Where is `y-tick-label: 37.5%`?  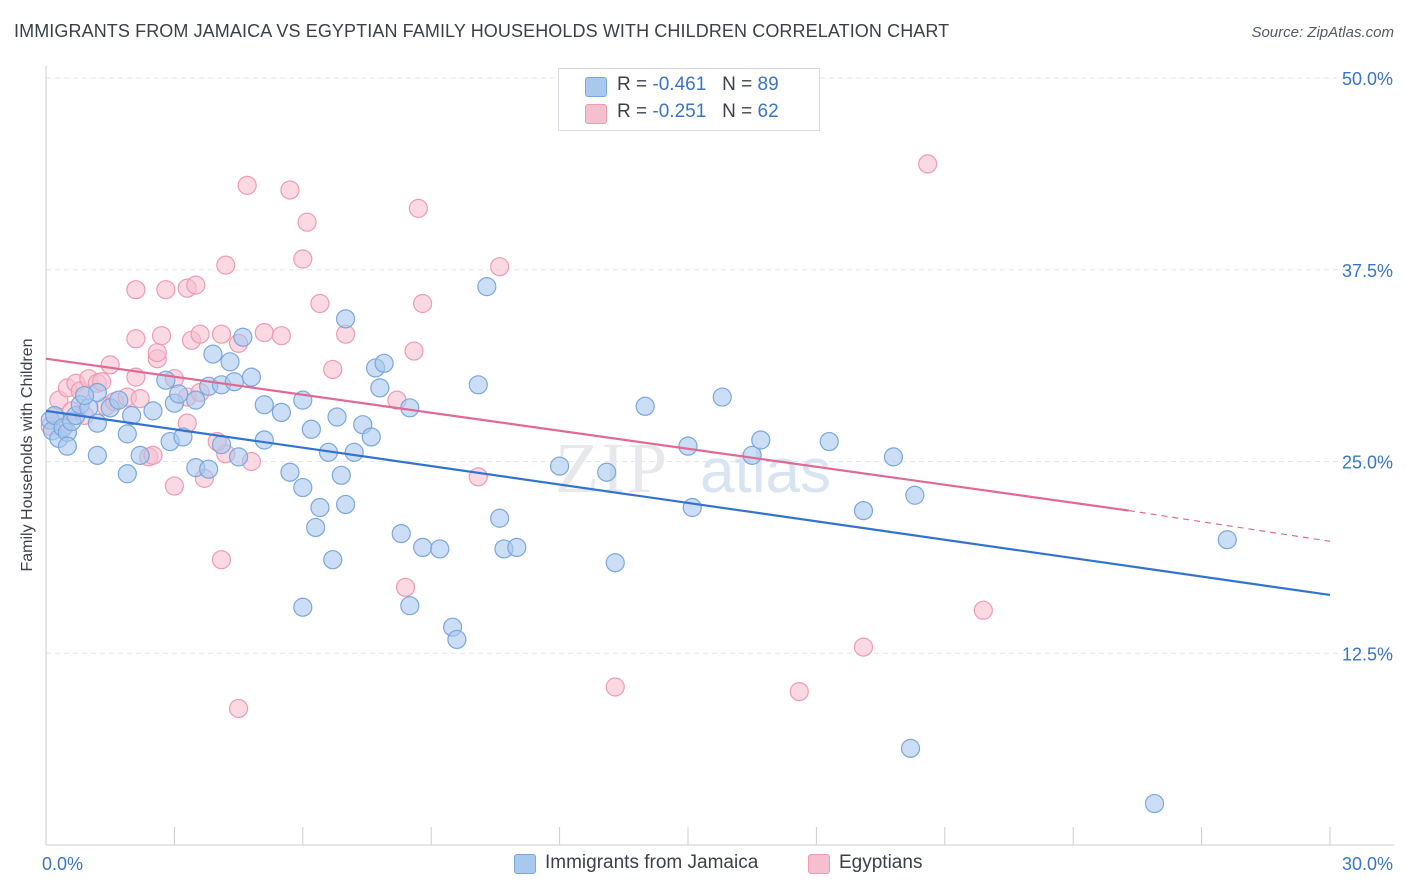 y-tick-label: 37.5% is located at coordinates (1367, 271).